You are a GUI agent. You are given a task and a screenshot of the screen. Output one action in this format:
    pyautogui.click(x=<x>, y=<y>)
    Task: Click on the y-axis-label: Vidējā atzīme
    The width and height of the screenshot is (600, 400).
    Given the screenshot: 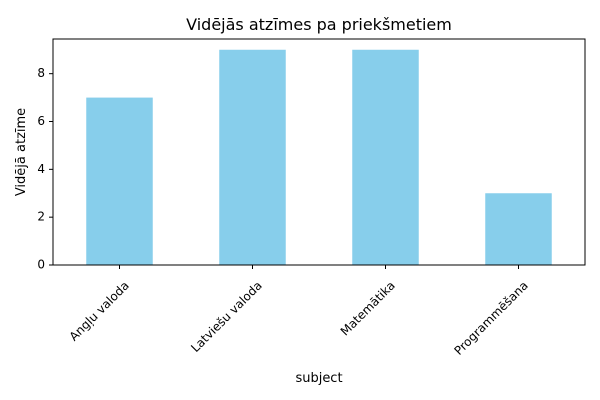 What is the action you would take?
    pyautogui.click(x=21, y=152)
    